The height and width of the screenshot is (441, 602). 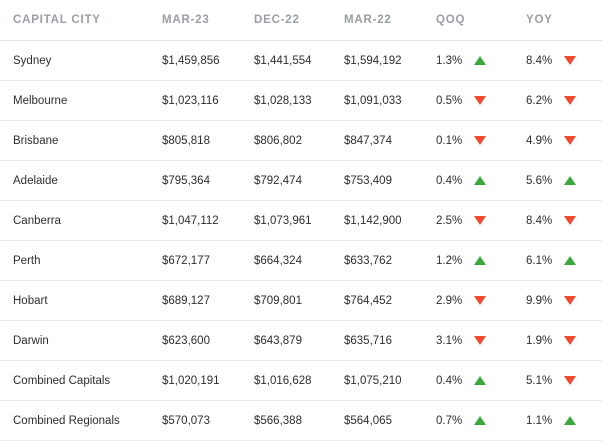 I want to click on qoq-value: 2.9%, so click(x=449, y=300).